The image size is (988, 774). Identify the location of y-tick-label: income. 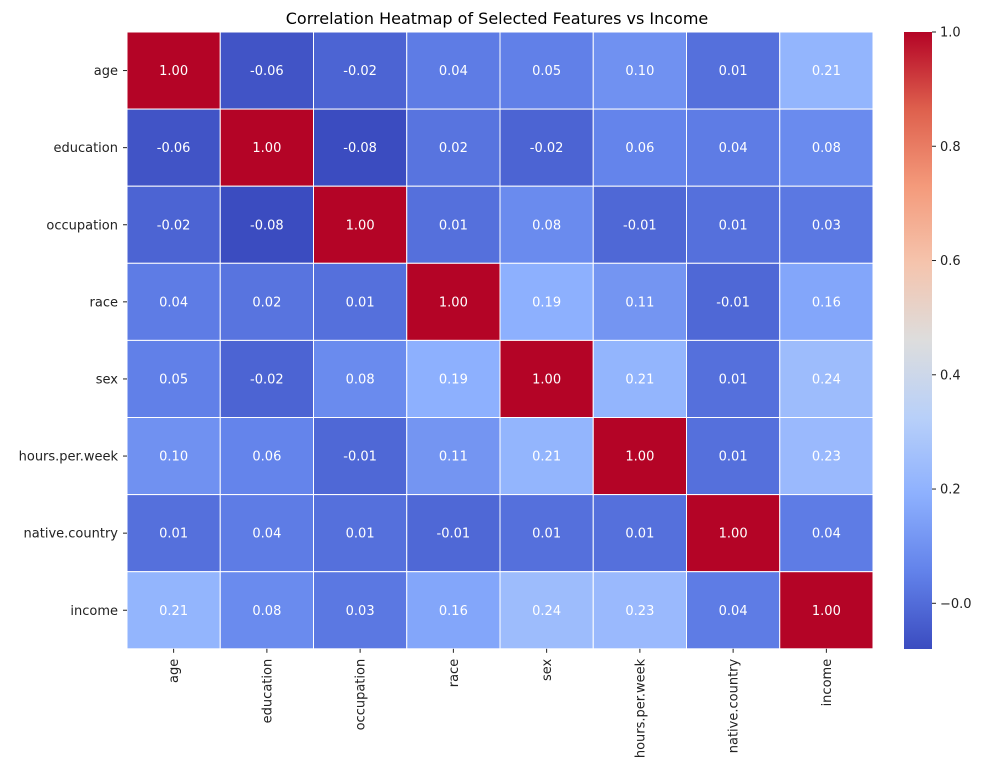
(94, 611).